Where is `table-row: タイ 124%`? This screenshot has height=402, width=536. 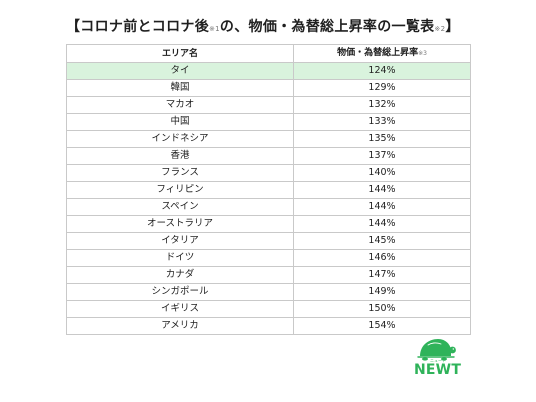
table-row: タイ 124% is located at coordinates (268, 71).